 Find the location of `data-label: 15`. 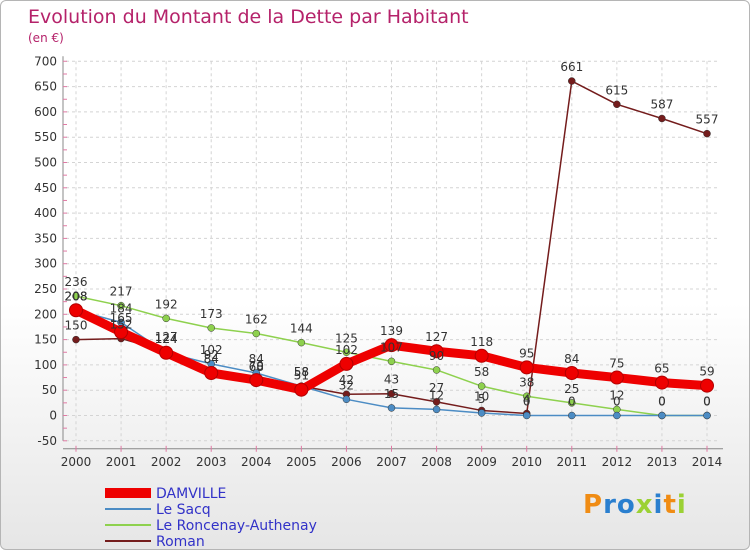

data-label: 15 is located at coordinates (391, 394).